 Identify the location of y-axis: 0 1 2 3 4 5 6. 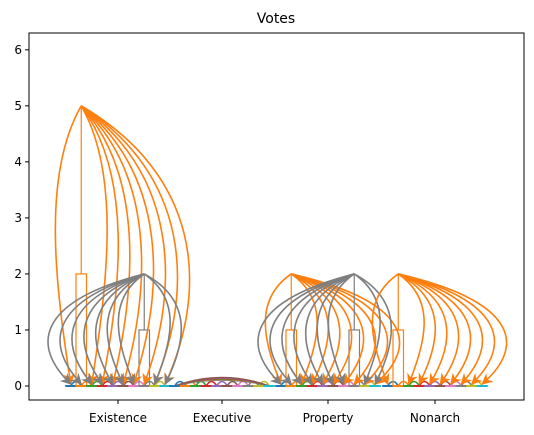
(21, 218).